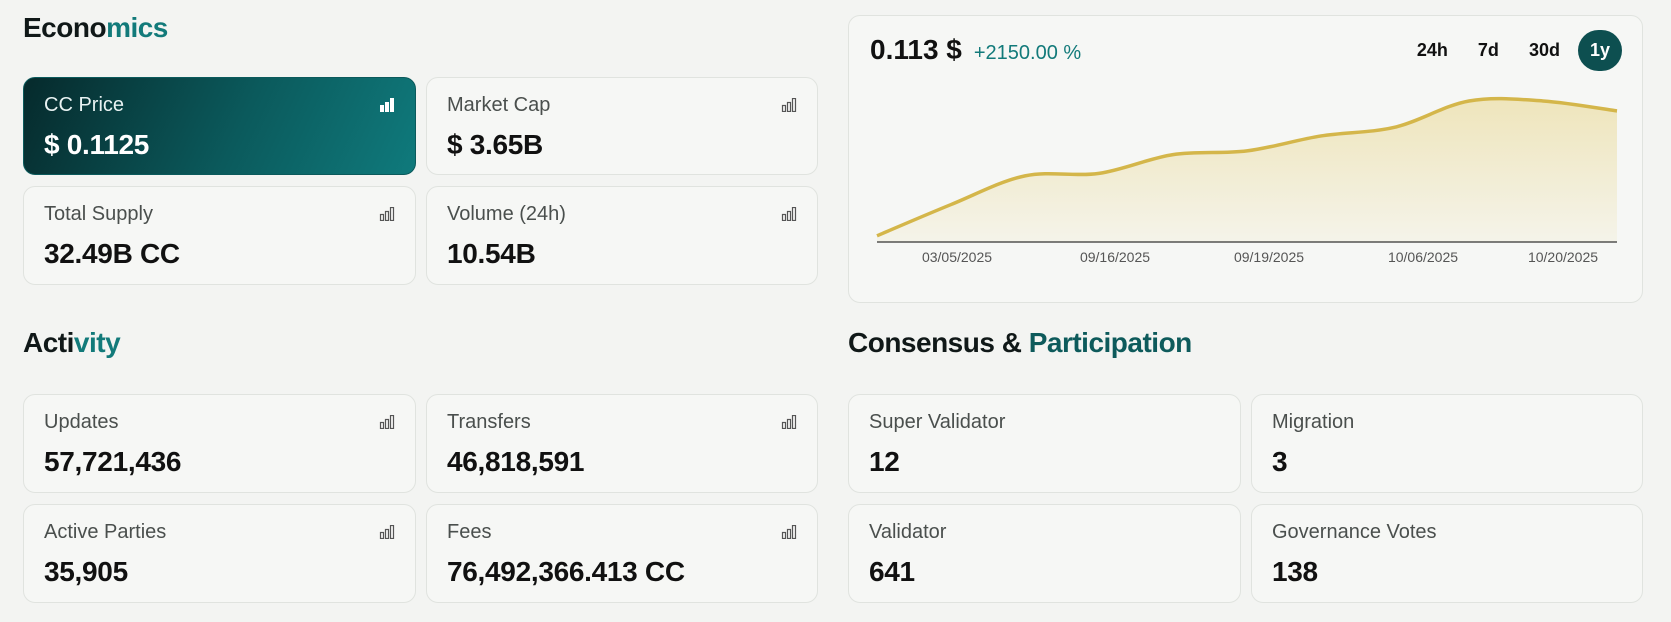 The width and height of the screenshot is (1671, 622). Describe the element at coordinates (86, 571) in the screenshot. I see `active-parties-value: 35,905` at that location.